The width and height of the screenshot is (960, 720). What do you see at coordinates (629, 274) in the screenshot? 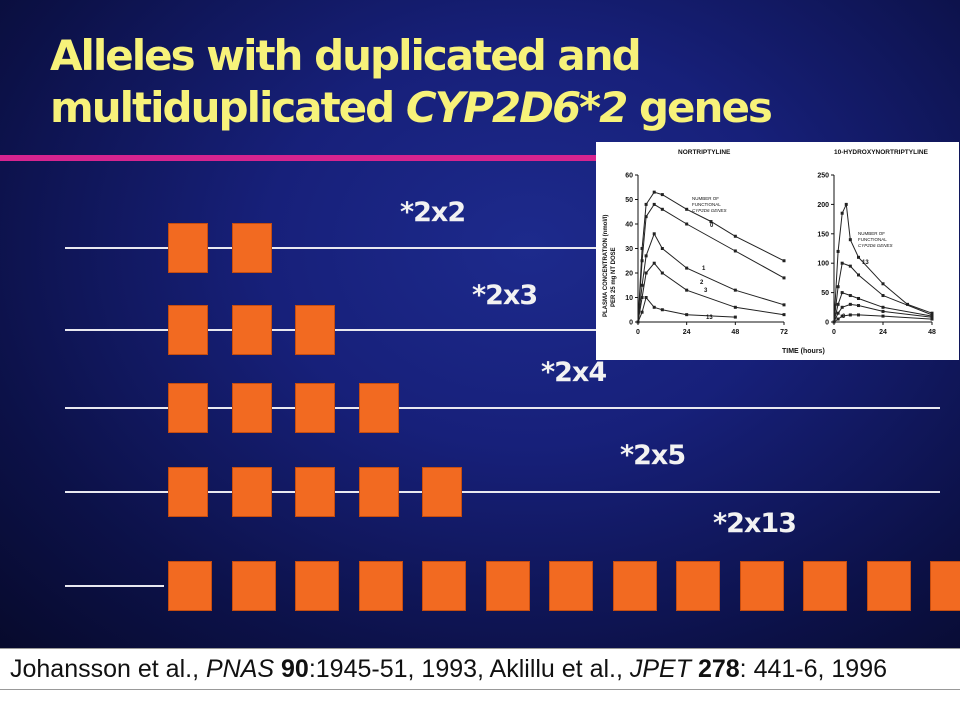
I see `y-tick-label: 20` at bounding box center [629, 274].